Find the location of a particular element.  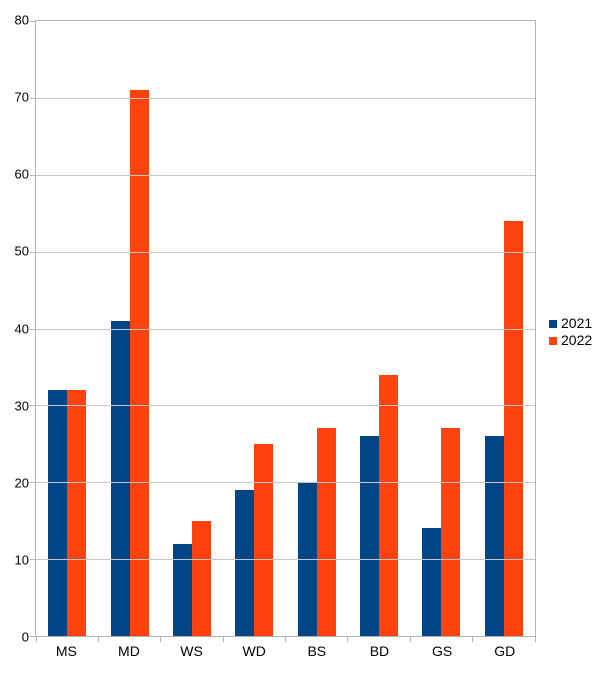

legend: 2021 2022 is located at coordinates (571, 332).